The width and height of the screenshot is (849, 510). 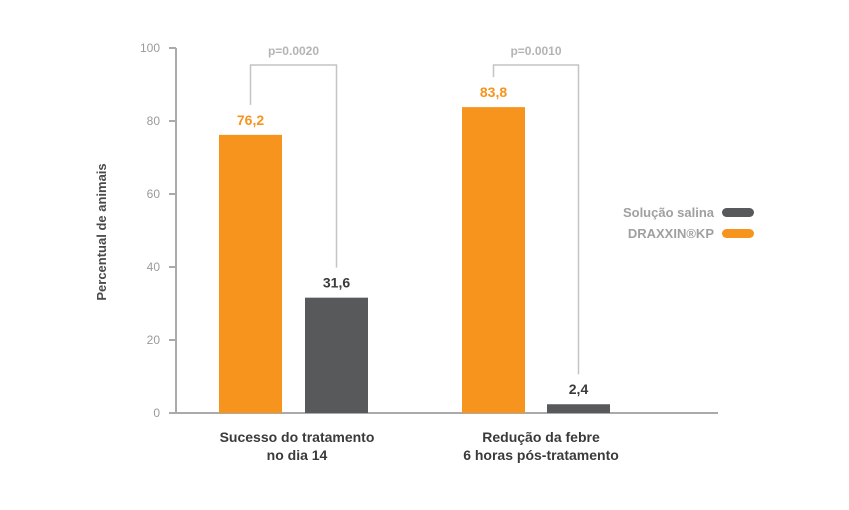 What do you see at coordinates (158, 230) in the screenshot?
I see `y-ticks: 0 20 40 60 80 100` at bounding box center [158, 230].